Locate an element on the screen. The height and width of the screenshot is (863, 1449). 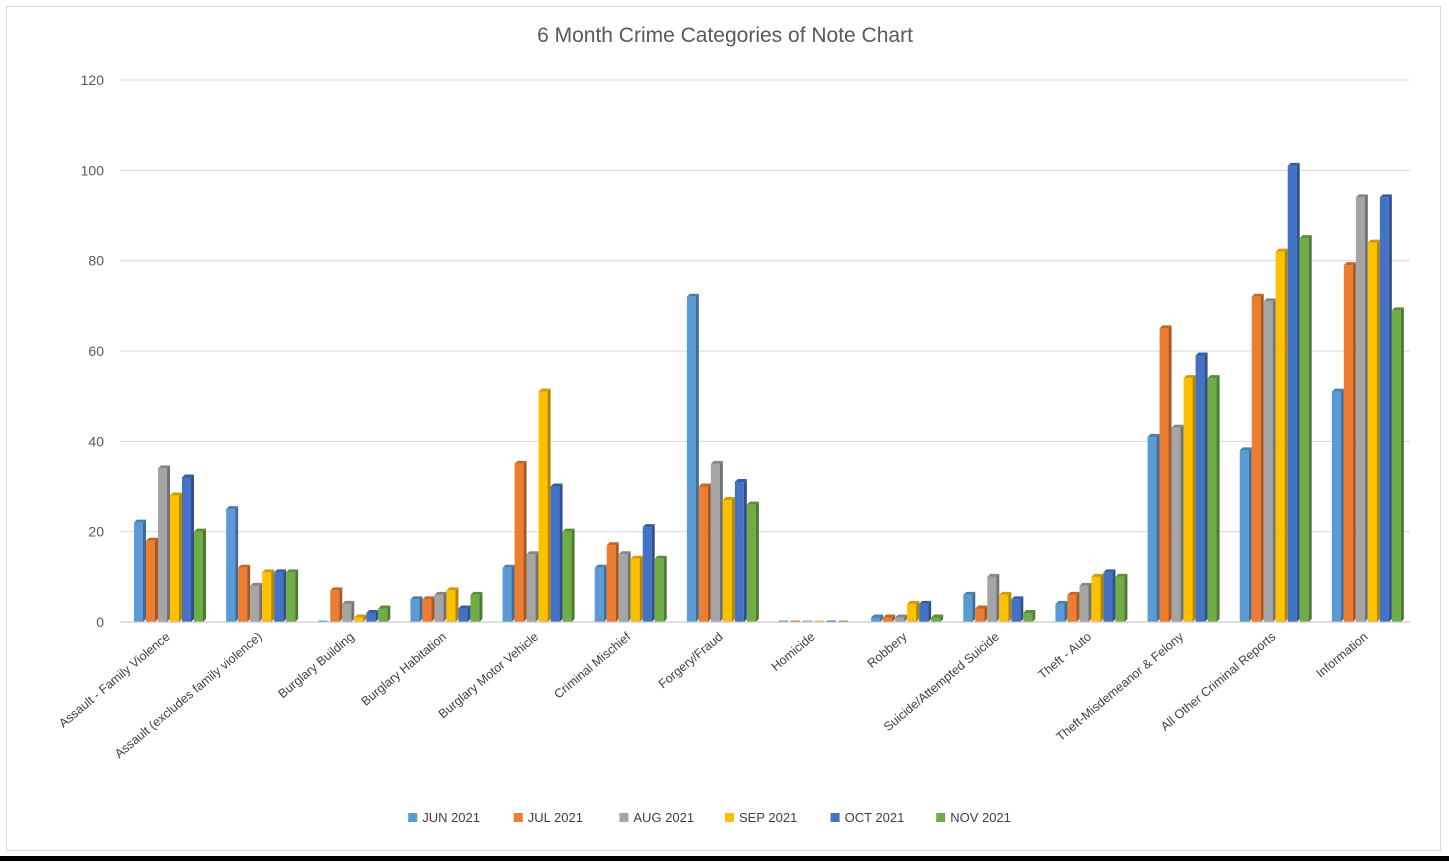
y-tick-label: 20 is located at coordinates (96, 532).